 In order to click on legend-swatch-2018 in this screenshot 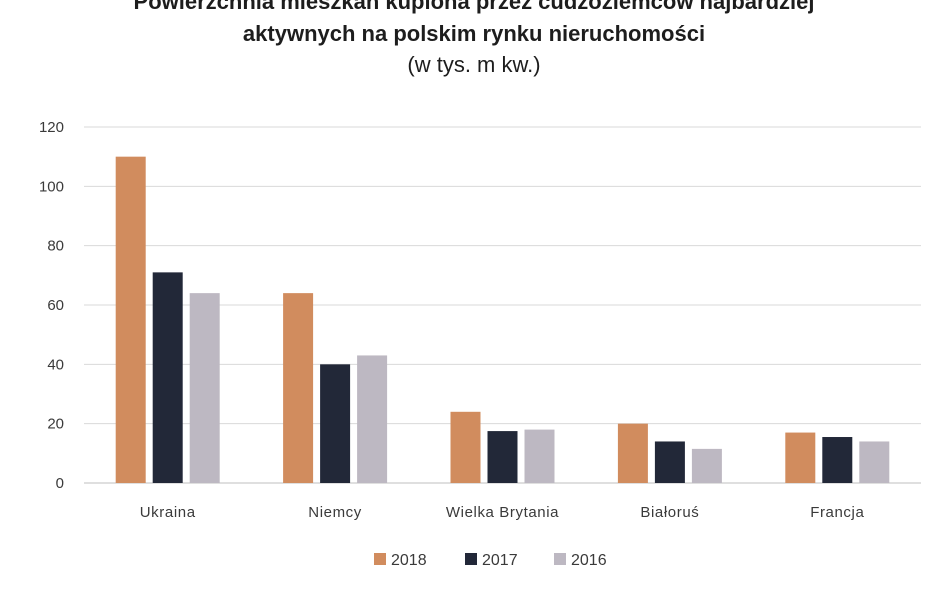, I will do `click(380, 559)`.